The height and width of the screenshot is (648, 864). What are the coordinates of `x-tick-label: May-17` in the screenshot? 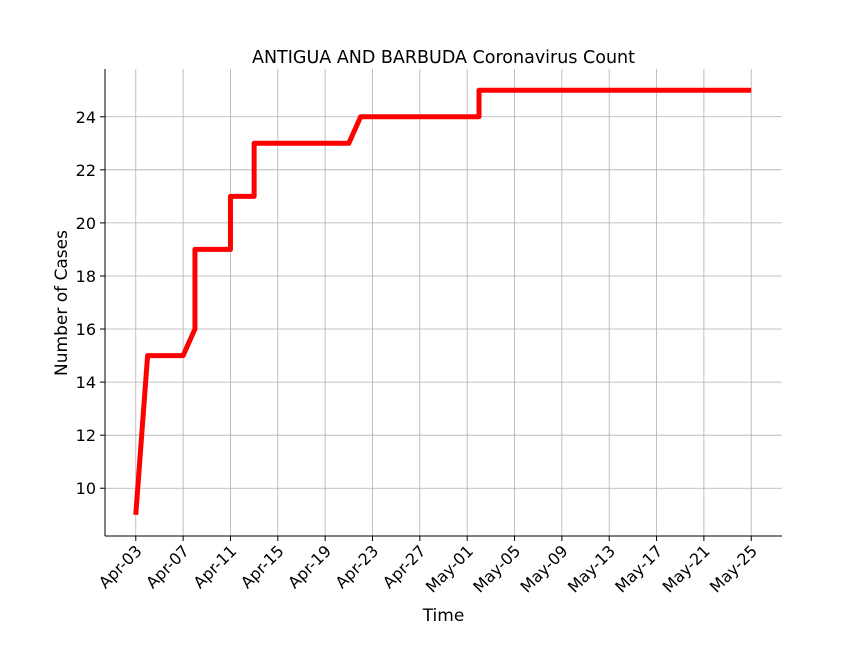 It's located at (638, 568).